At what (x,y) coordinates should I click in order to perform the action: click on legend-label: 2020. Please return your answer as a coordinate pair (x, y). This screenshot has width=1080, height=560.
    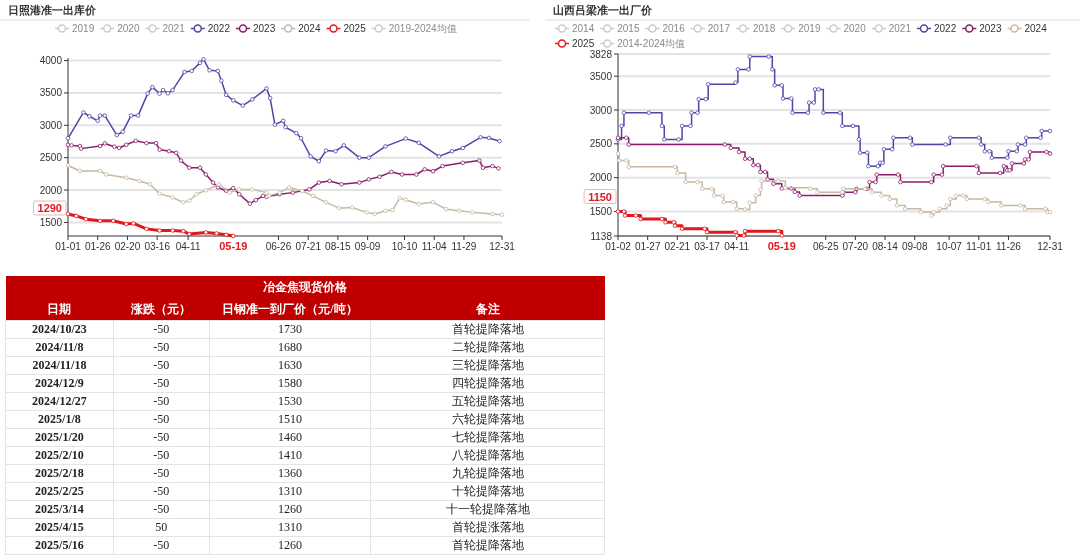
    Looking at the image, I should click on (855, 28).